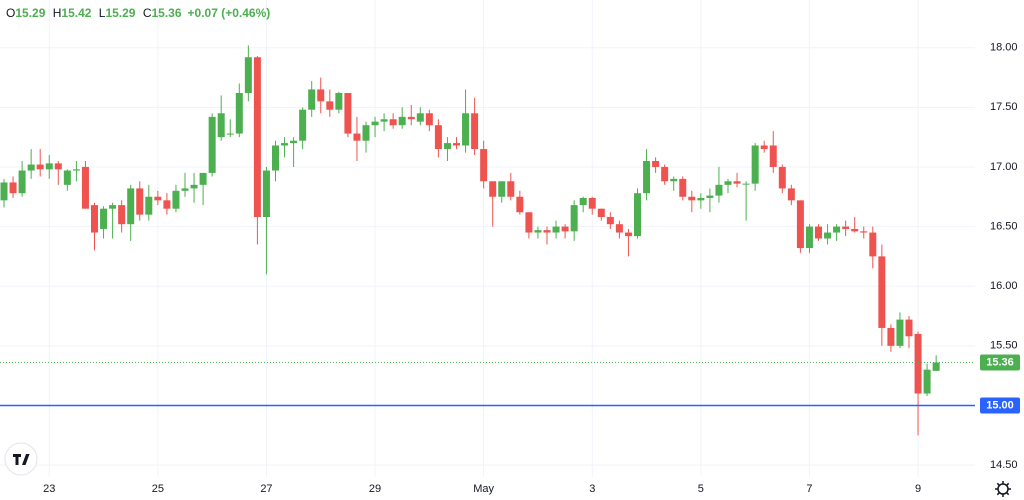  I want to click on x-tick-label: 29, so click(375, 489).